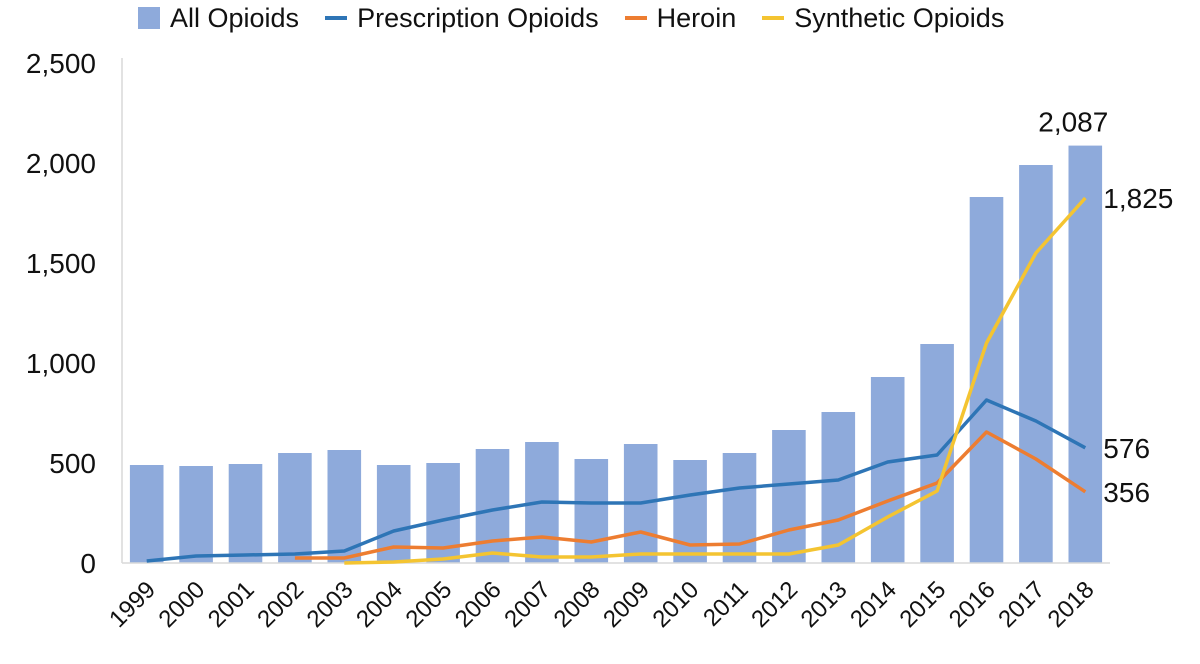 Image resolution: width=1200 pixels, height=664 pixels. I want to click on x-tick-label: 2006, so click(478, 604).